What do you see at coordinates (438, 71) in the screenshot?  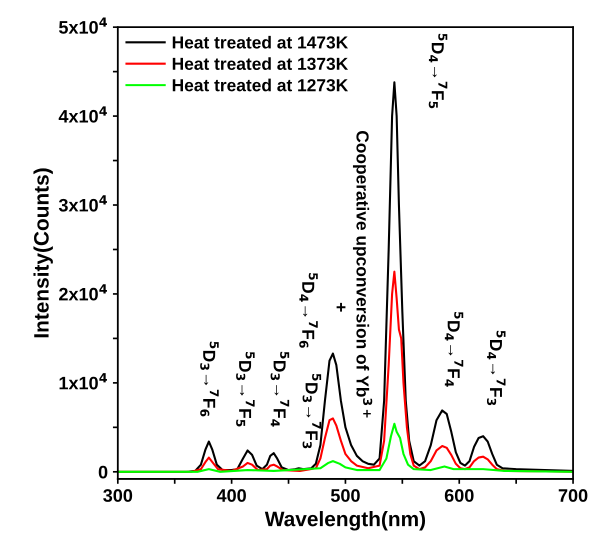 I see `annotation: $^{5}$D$_{4}$→$^{7}$F$_{5}$` at bounding box center [438, 71].